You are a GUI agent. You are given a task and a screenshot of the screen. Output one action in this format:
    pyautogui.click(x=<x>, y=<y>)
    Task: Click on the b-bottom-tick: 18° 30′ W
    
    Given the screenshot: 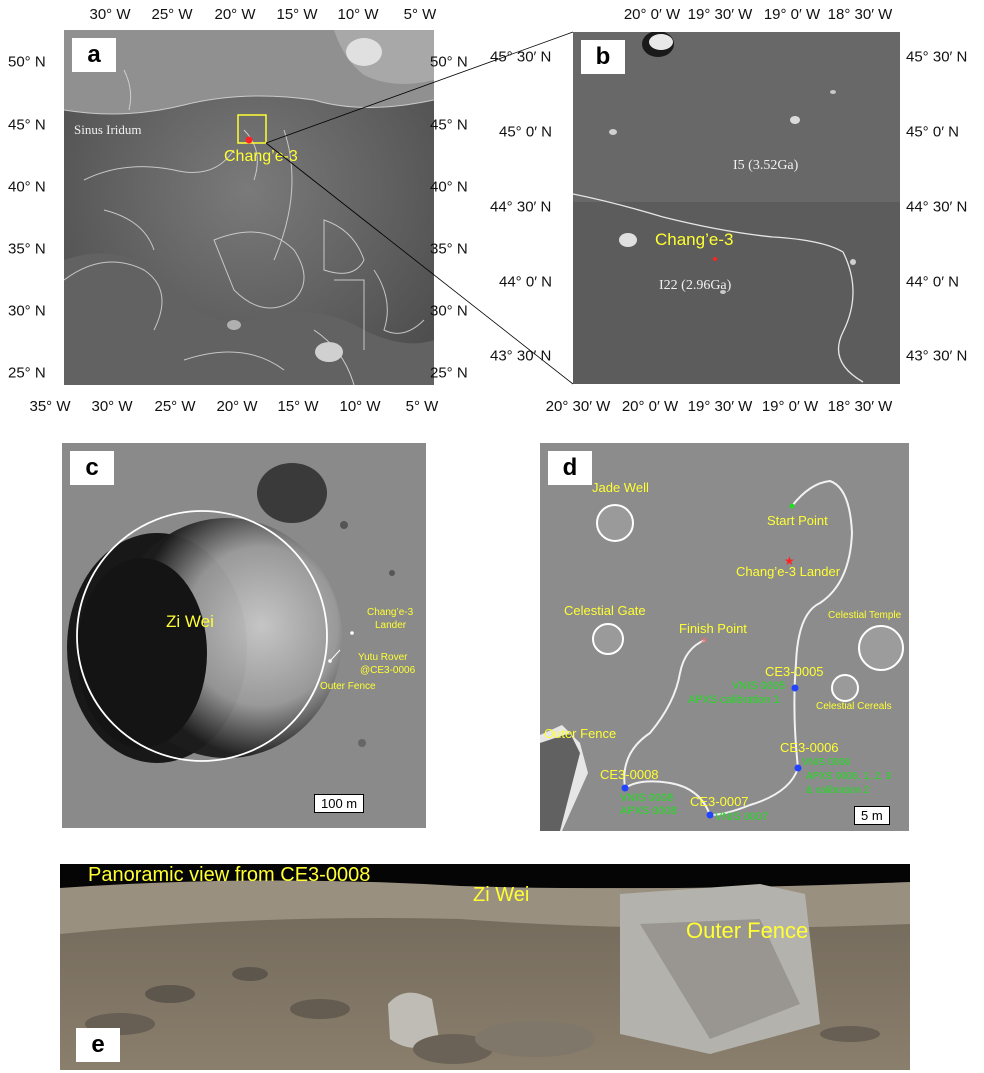 What is the action you would take?
    pyautogui.click(x=860, y=406)
    